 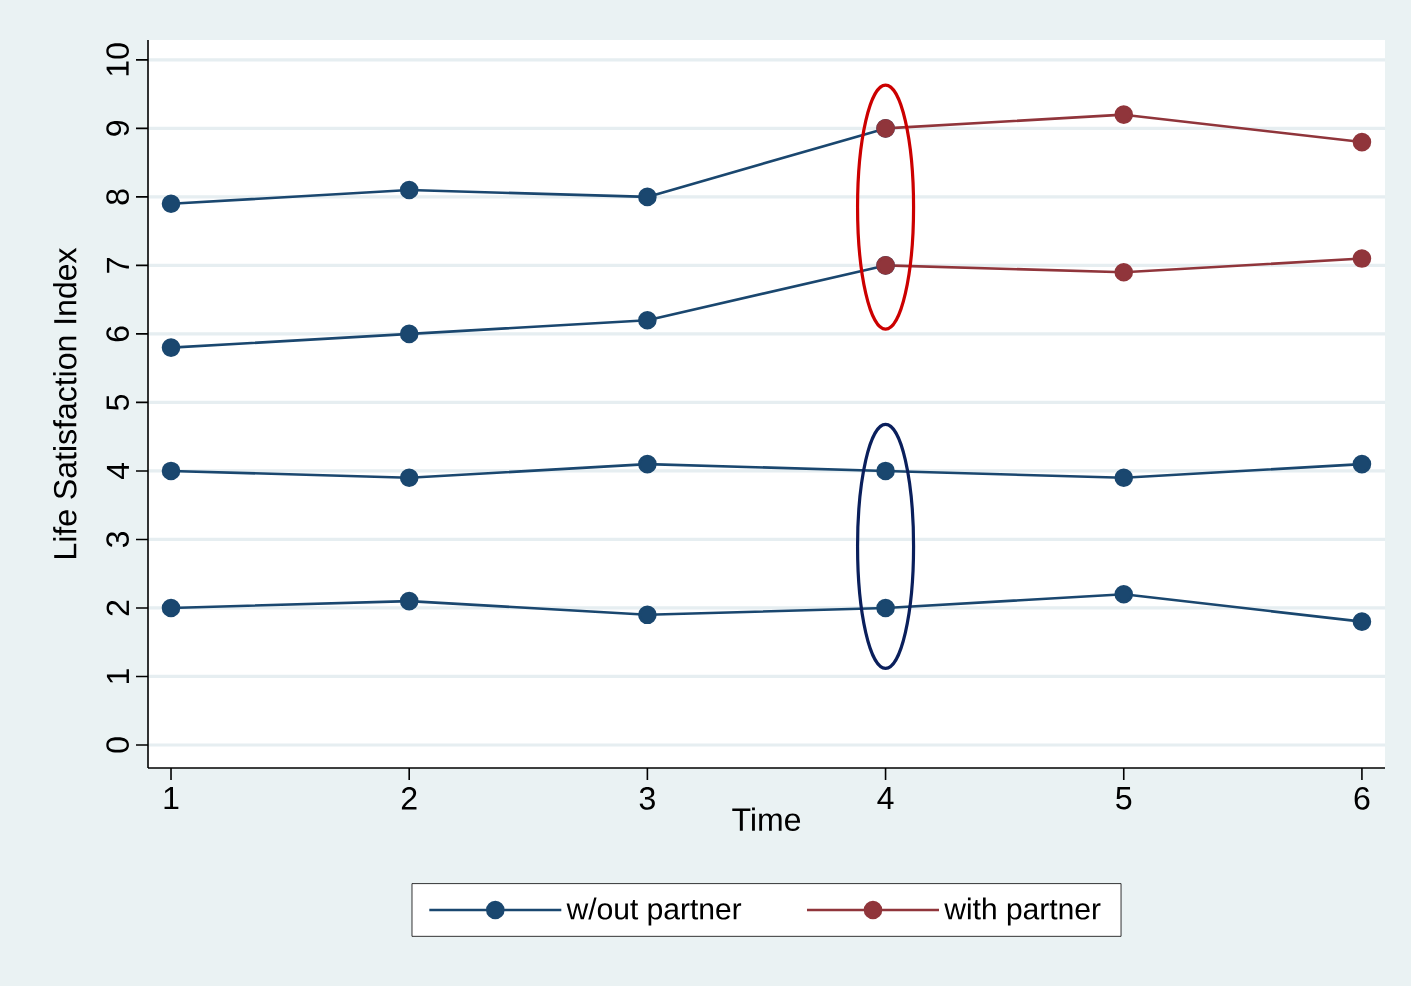 I want to click on y-tick-label: 9, so click(x=117, y=128).